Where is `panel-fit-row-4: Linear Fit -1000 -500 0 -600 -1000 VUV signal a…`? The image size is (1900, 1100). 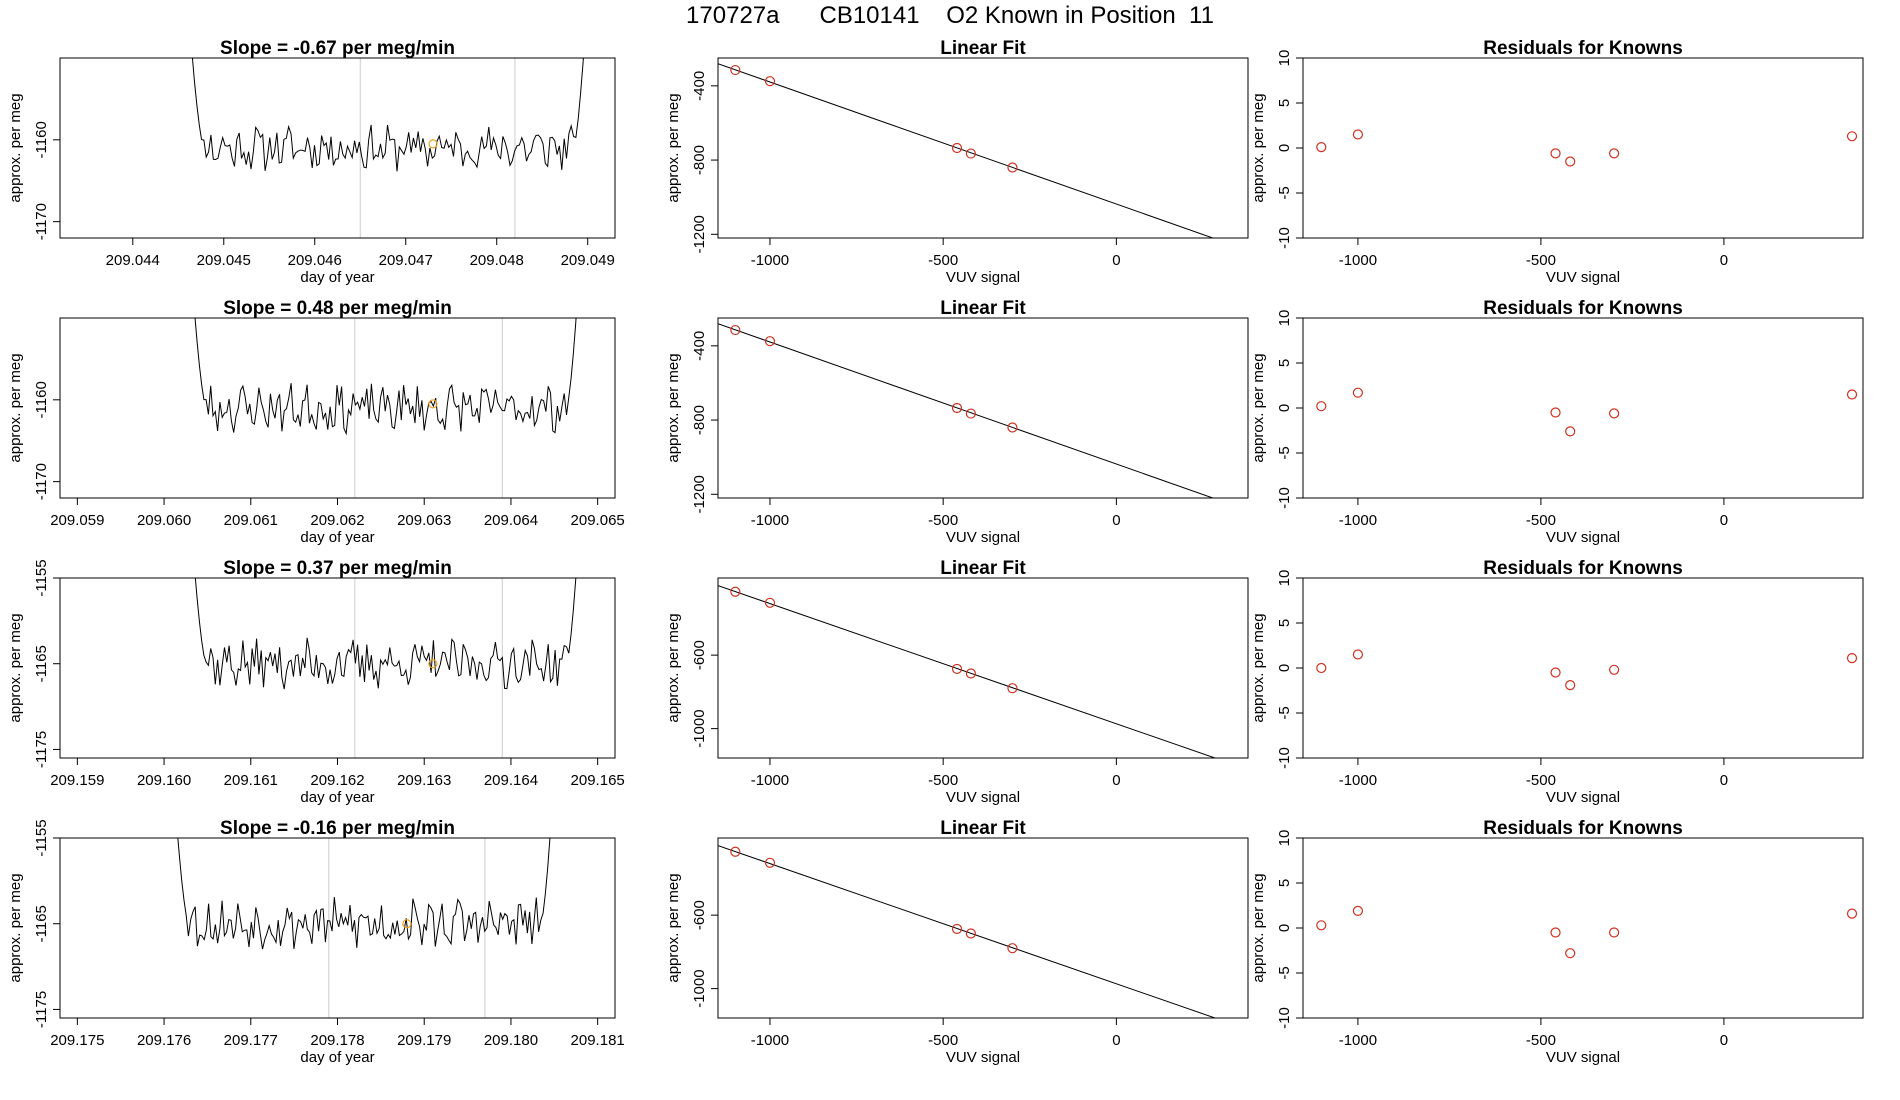
panel-fit-row-4: Linear Fit -1000 -500 0 -600 -1000 VUV signal a… is located at coordinates (957, 942).